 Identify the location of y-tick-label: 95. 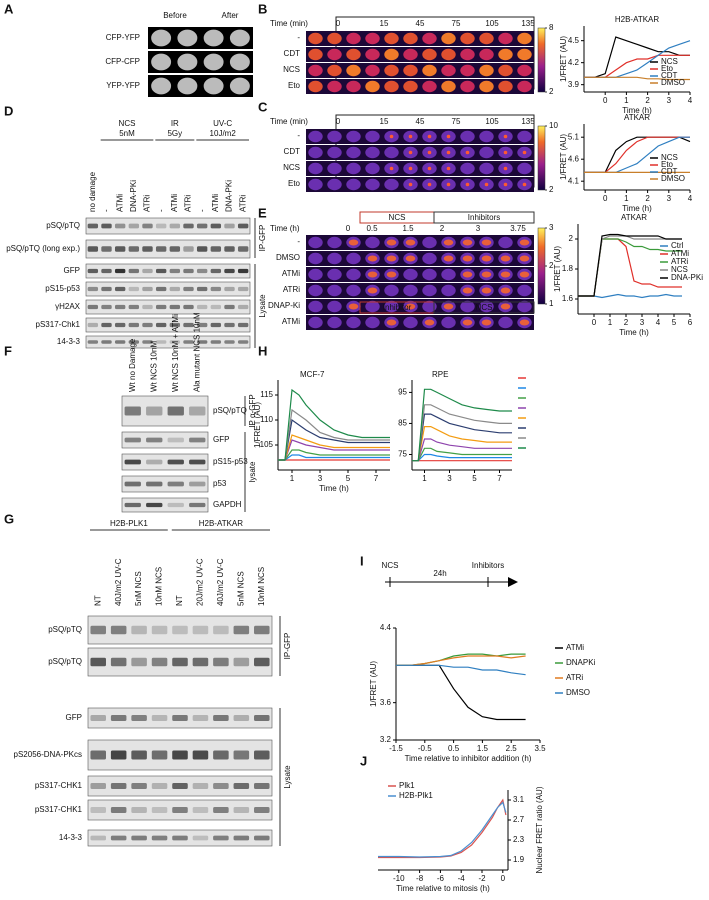
(402, 392).